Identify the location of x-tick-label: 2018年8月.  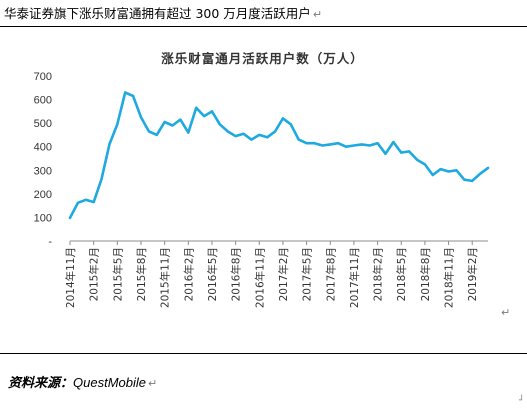
(425, 274).